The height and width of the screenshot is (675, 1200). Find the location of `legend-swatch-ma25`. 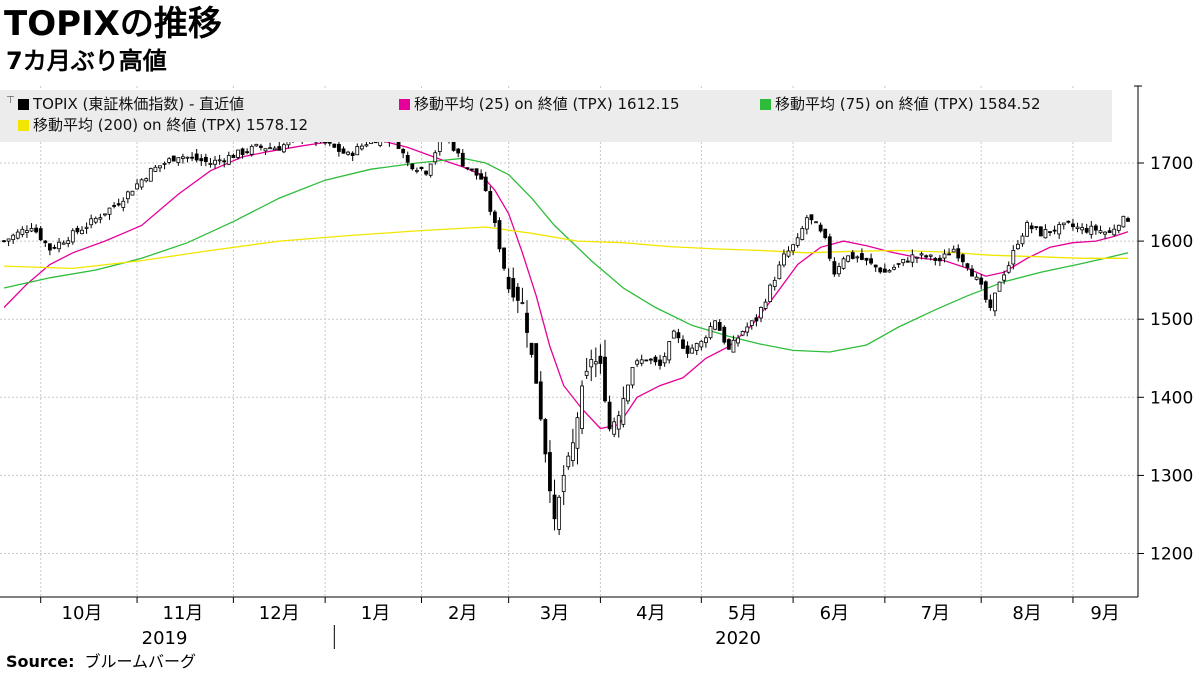

legend-swatch-ma25 is located at coordinates (404, 104).